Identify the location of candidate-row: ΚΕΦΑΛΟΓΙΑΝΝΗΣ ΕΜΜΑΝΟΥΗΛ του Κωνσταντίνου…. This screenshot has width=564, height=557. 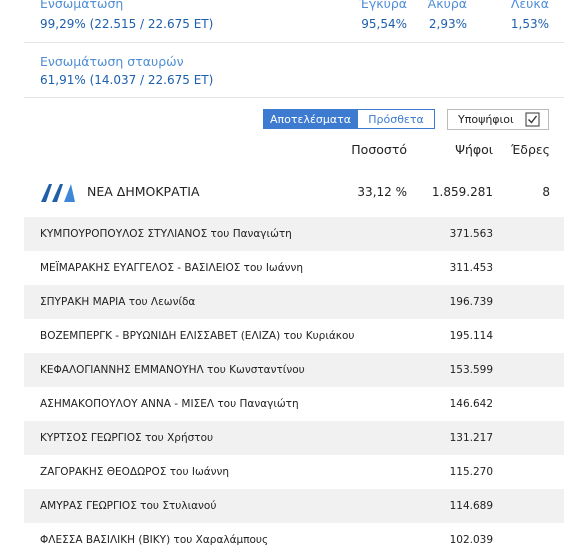
(294, 370).